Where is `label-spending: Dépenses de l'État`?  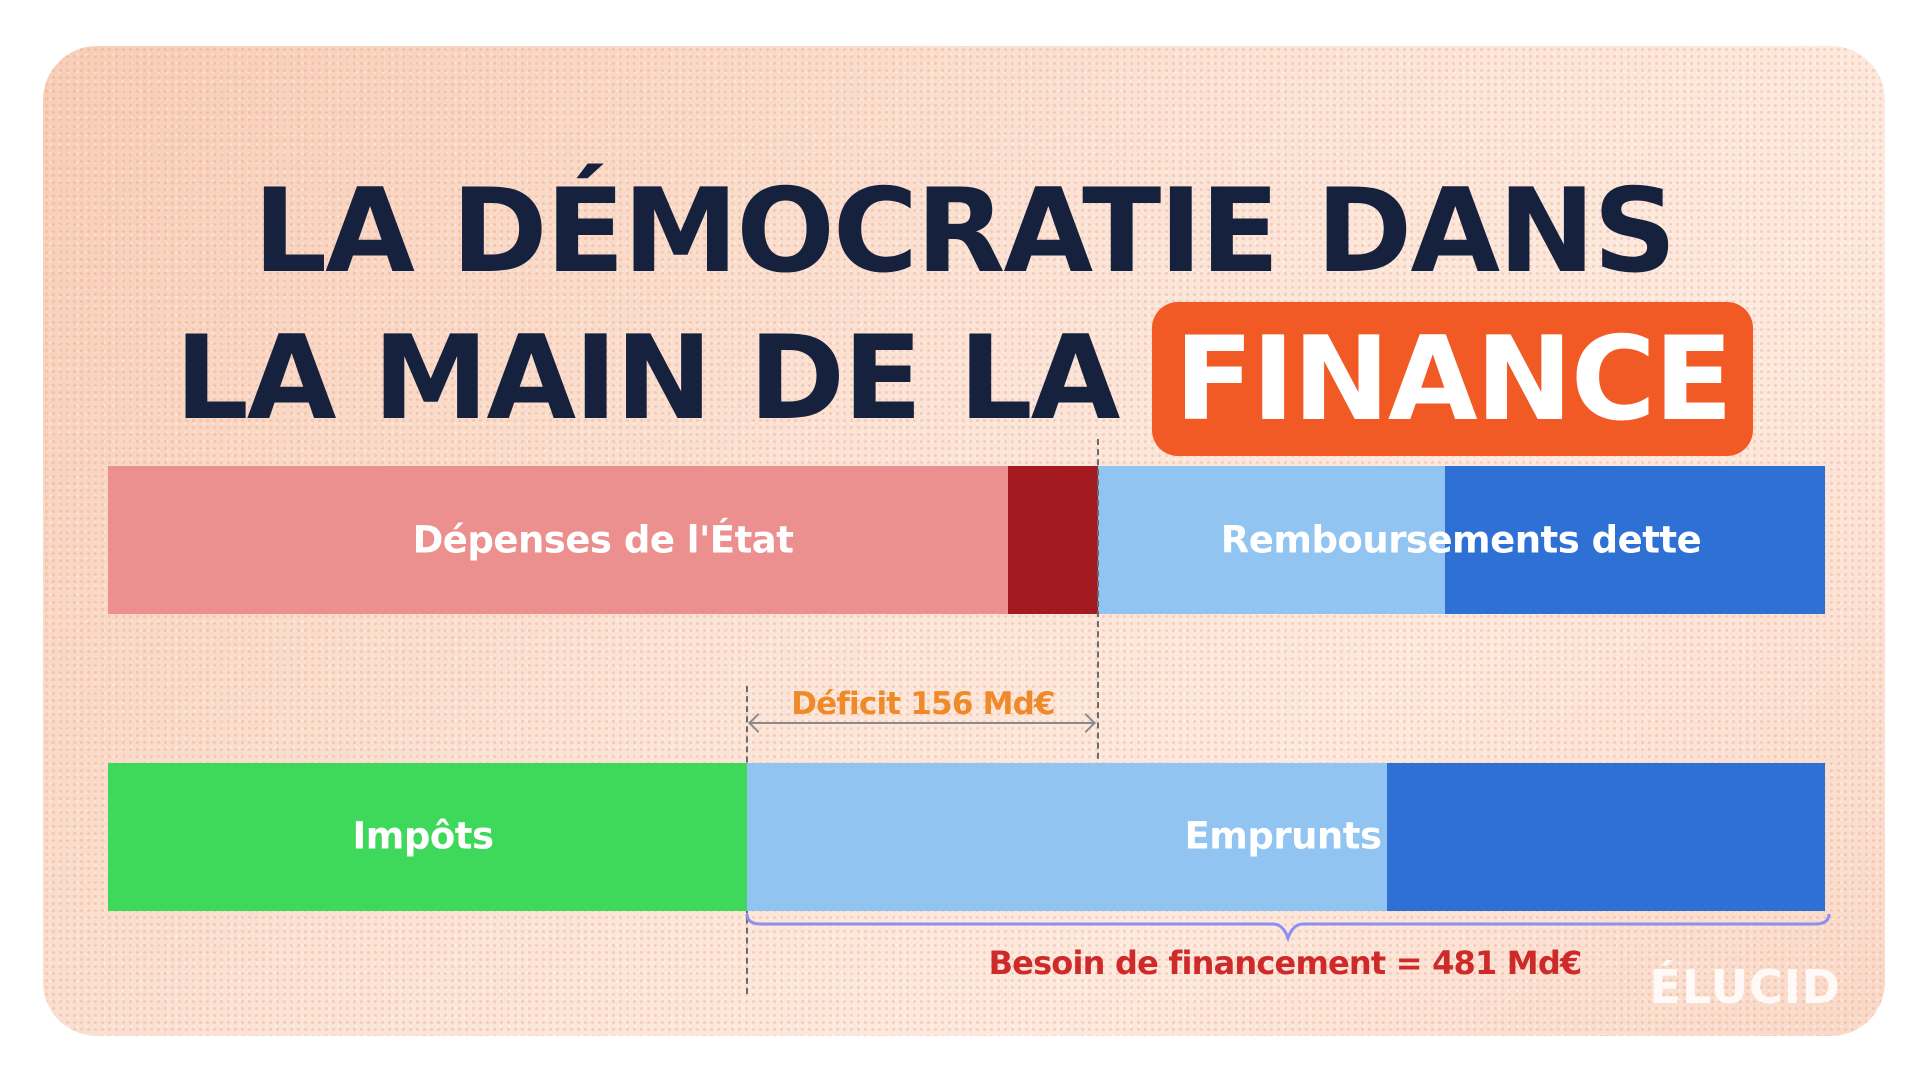
label-spending: Dépenses de l'État is located at coordinates (603, 540).